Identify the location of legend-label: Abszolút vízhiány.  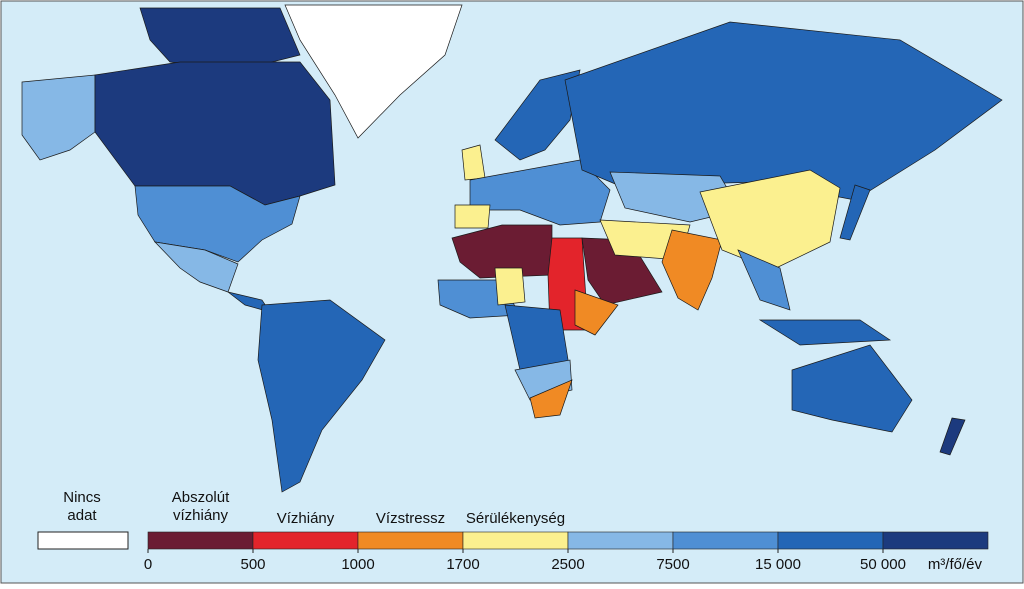
(201, 506).